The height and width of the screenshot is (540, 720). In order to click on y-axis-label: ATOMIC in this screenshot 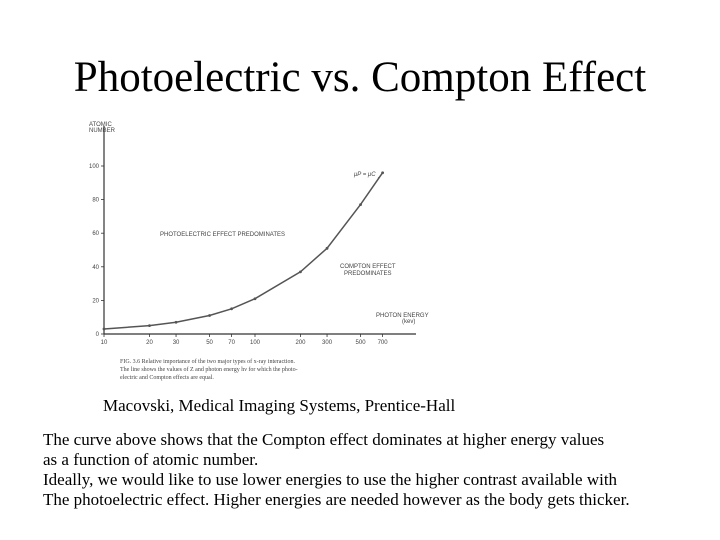, I will do `click(100, 125)`.